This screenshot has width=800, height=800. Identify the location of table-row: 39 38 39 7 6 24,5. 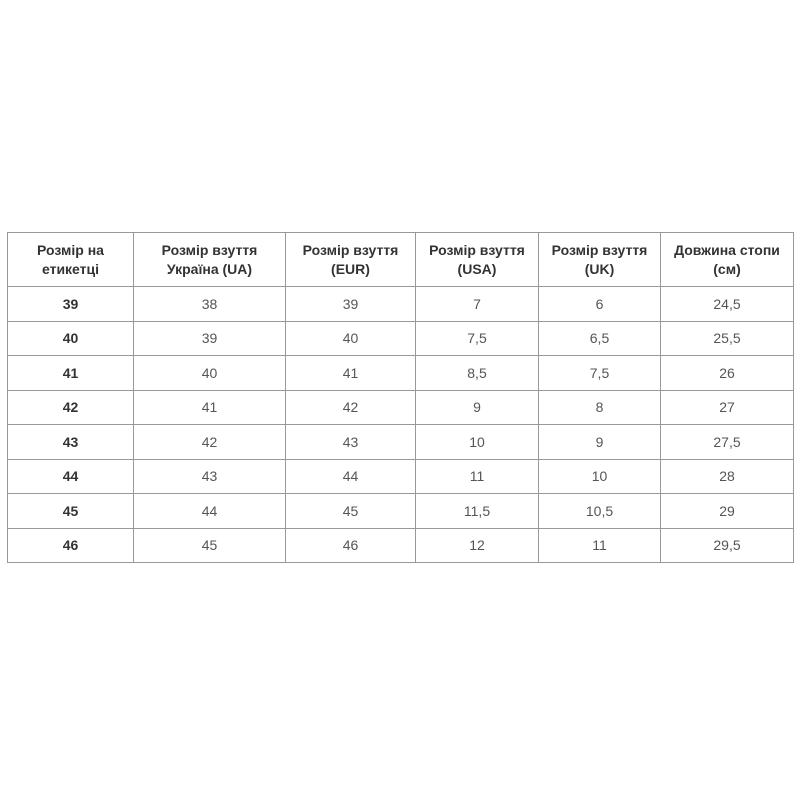
(400, 304).